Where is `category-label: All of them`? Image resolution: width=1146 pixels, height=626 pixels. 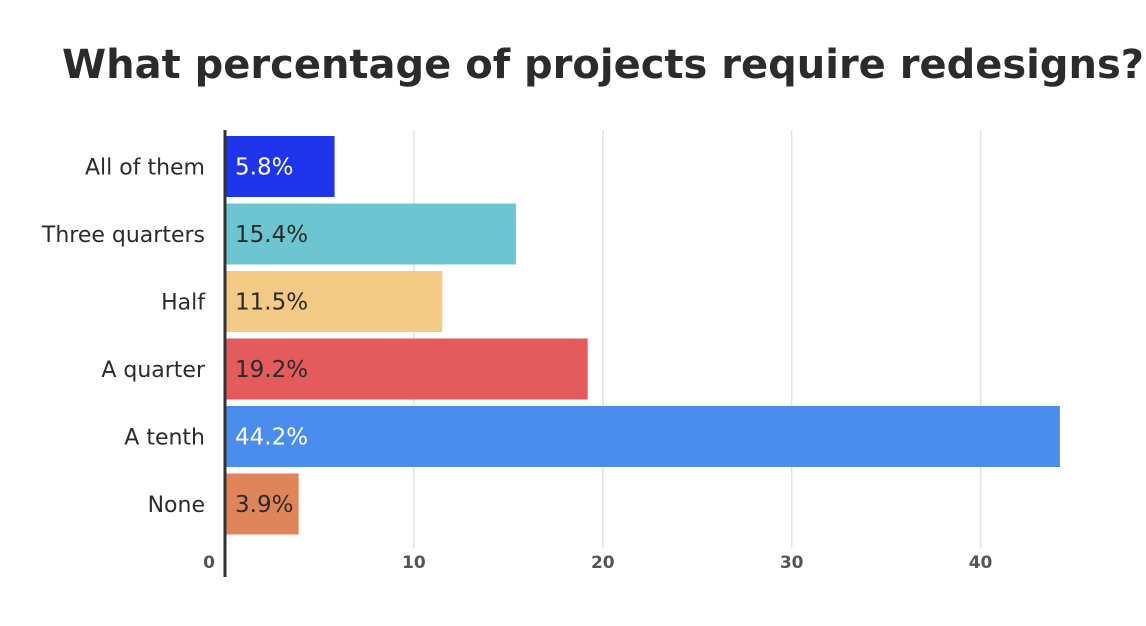 category-label: All of them is located at coordinates (145, 168).